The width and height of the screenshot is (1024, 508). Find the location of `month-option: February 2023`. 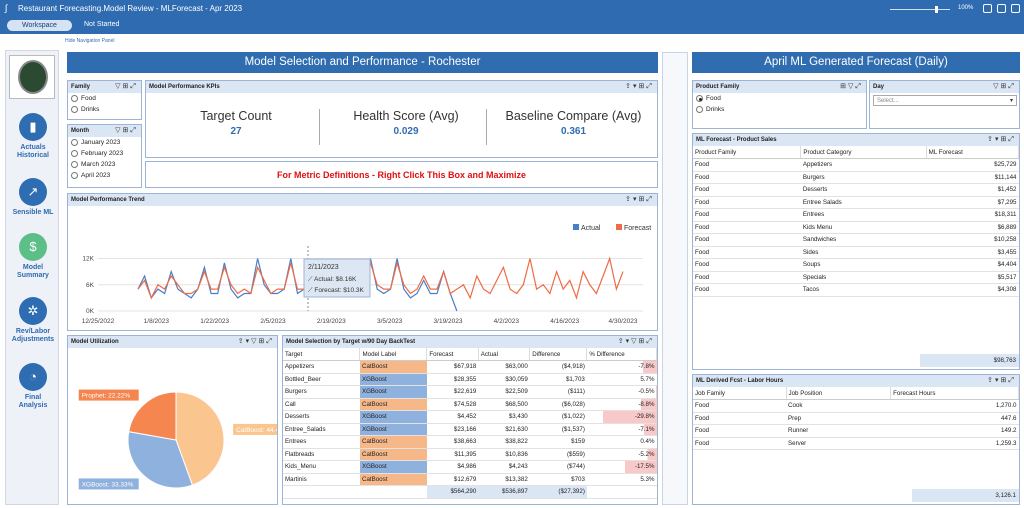

month-option: February 2023 is located at coordinates (104, 153).